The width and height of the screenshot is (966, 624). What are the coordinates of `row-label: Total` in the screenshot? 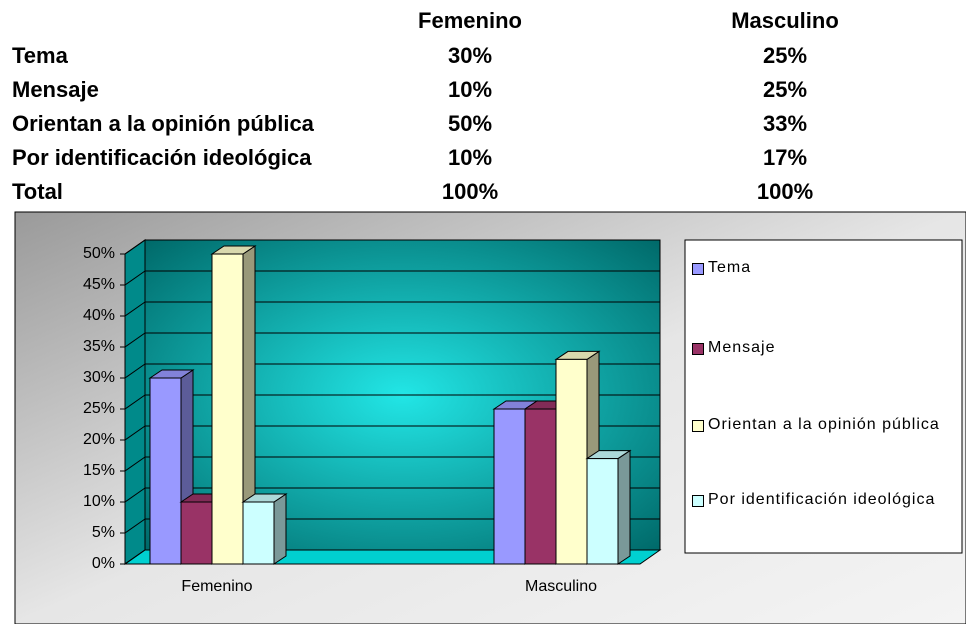 It's located at (37, 191).